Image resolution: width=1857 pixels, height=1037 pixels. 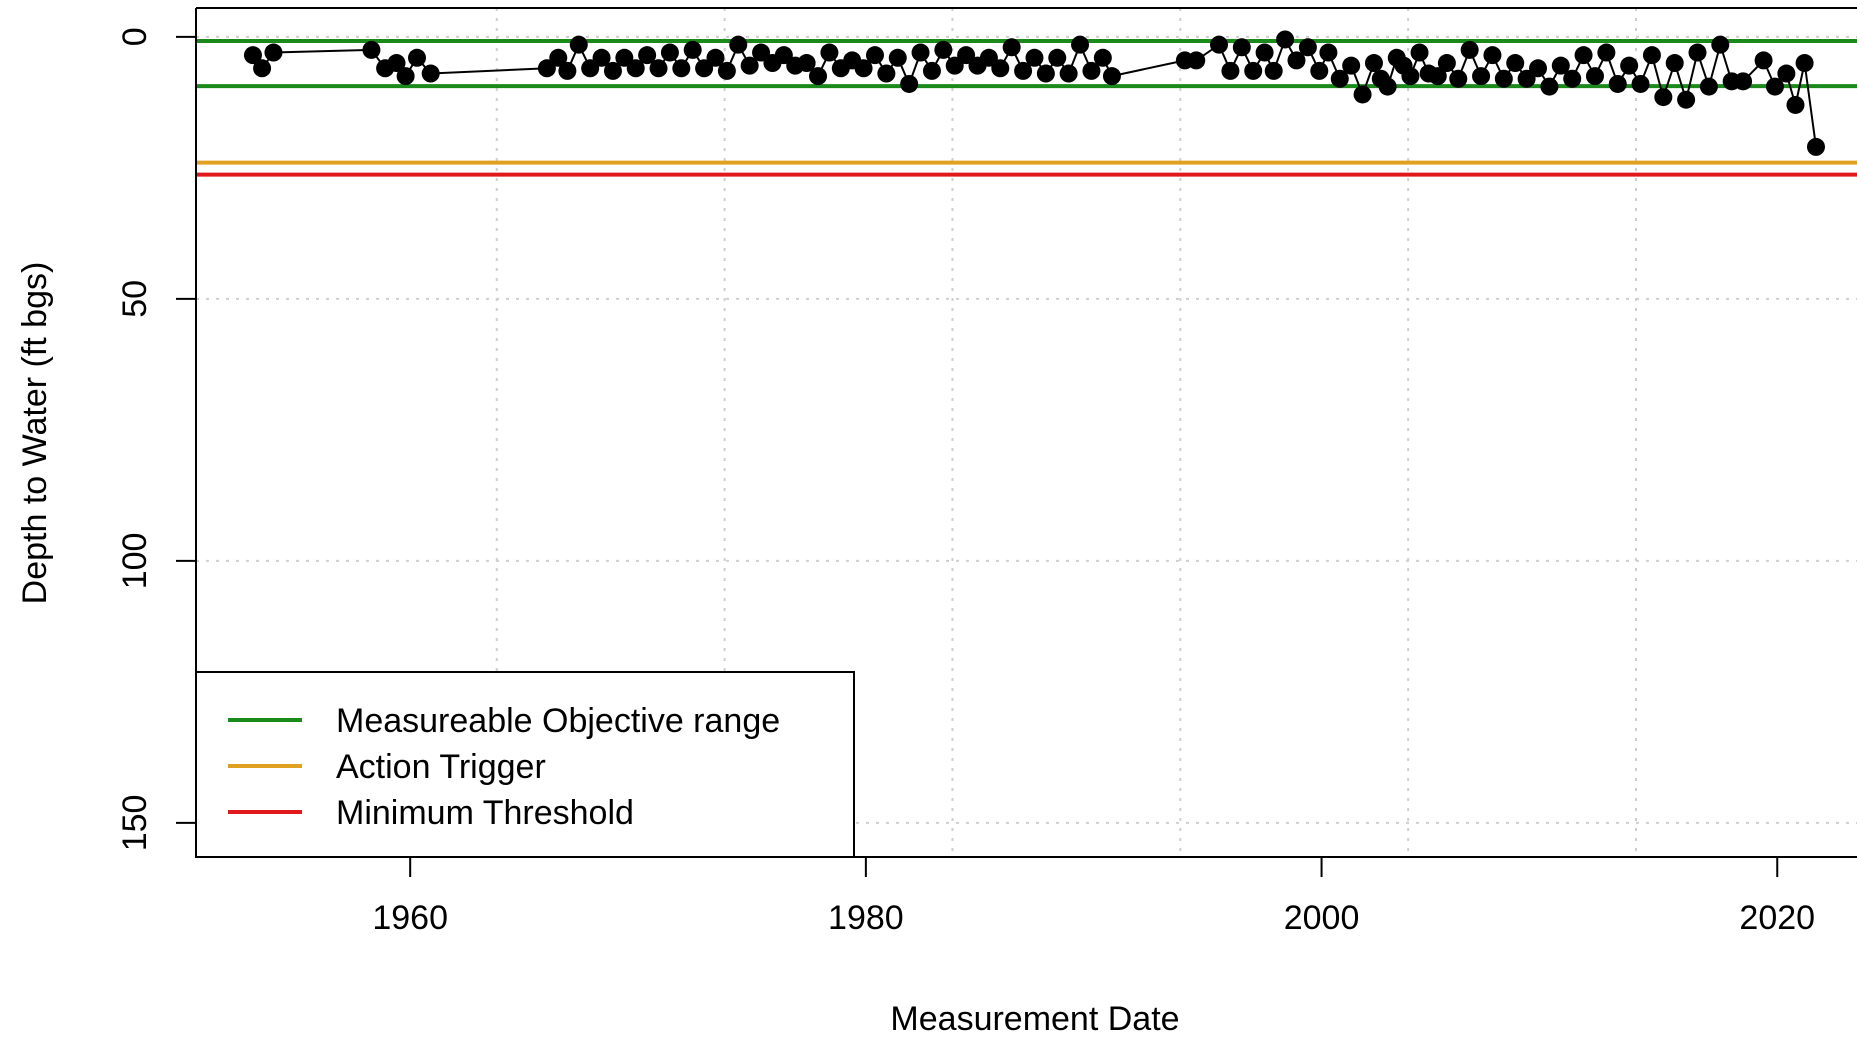 I want to click on legend-box, so click(x=525, y=764).